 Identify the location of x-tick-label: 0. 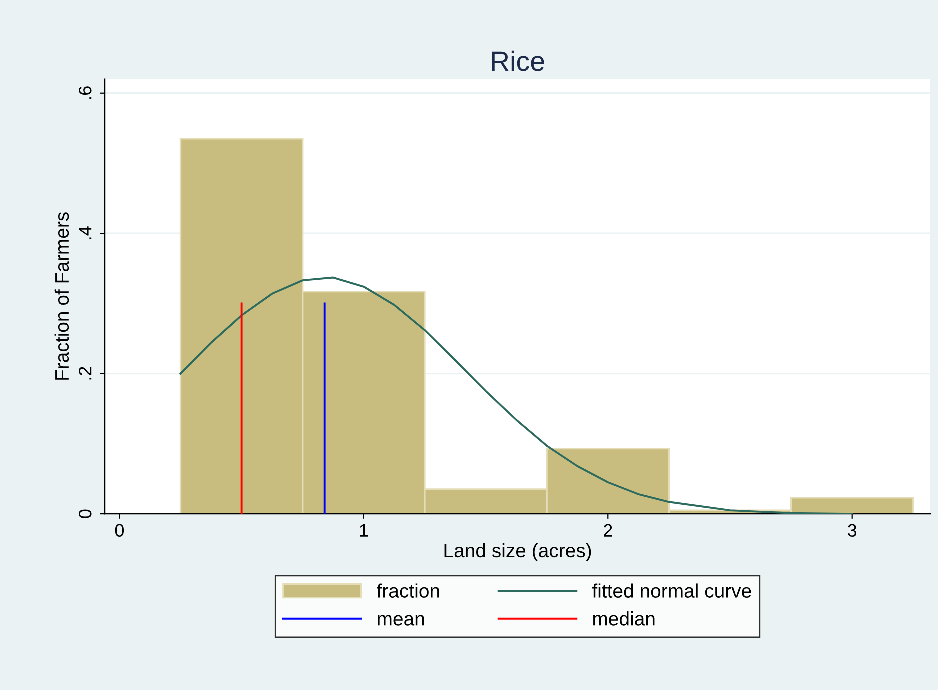
(119, 531).